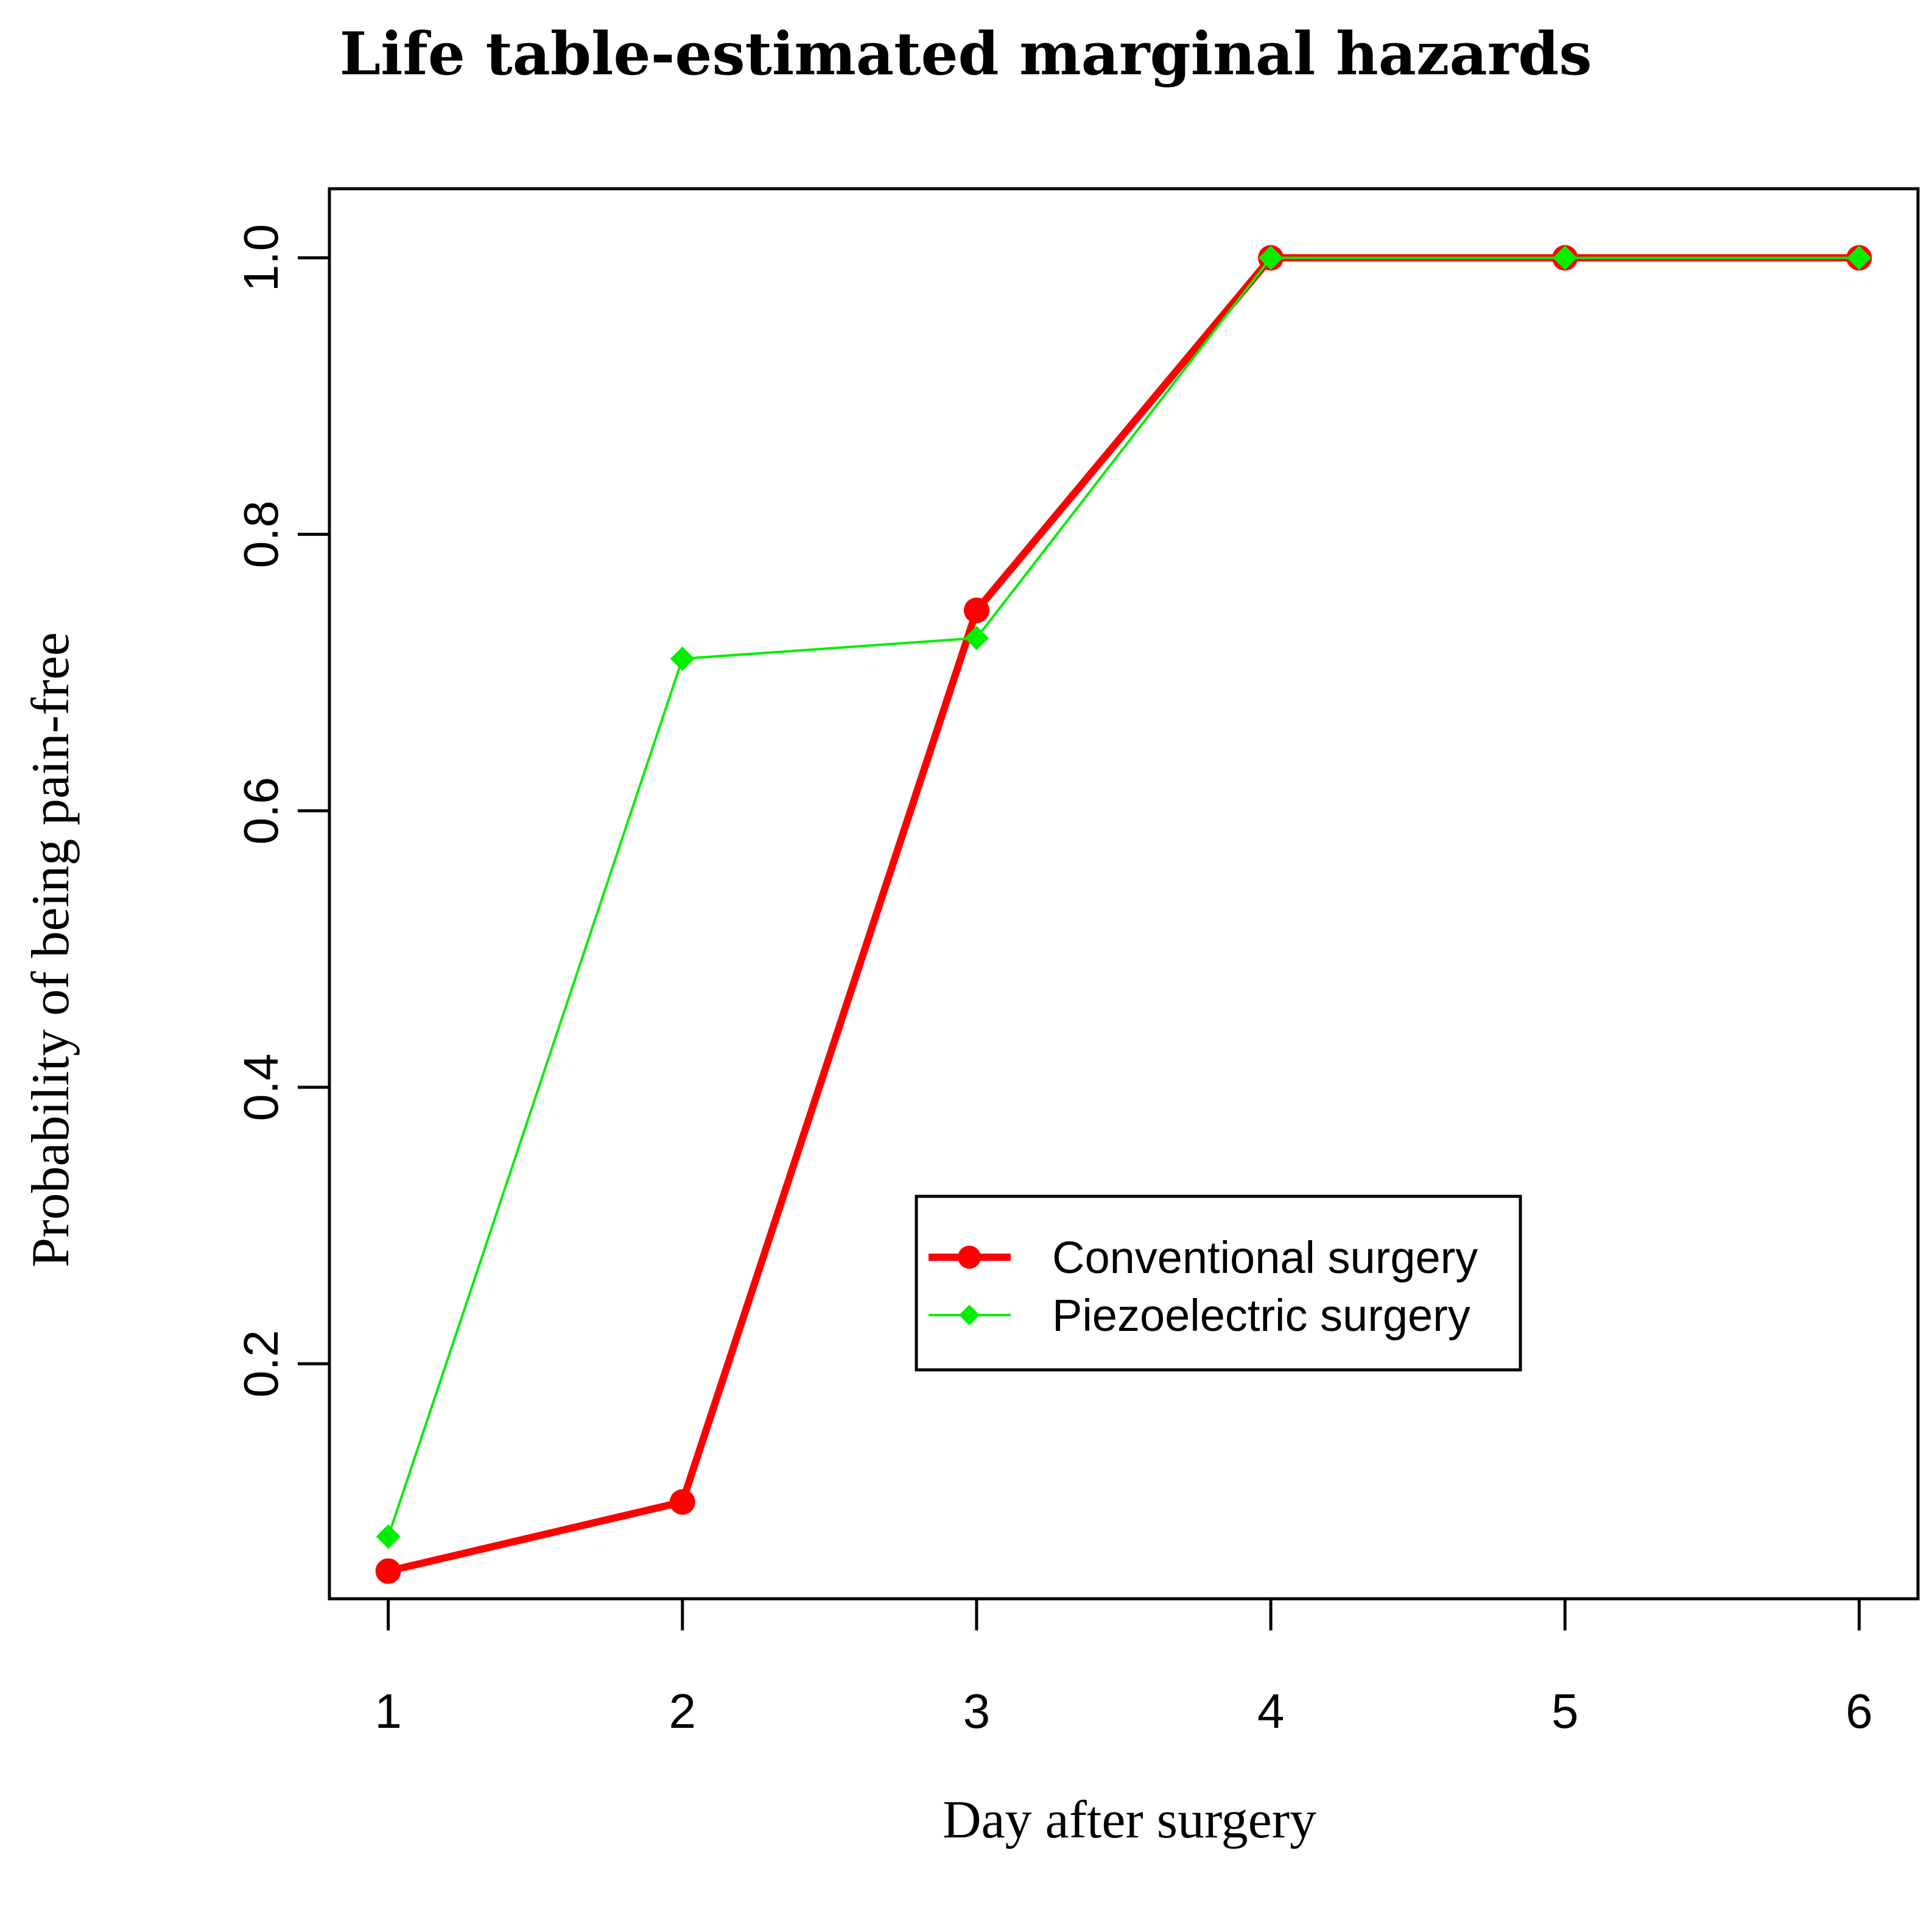 The width and height of the screenshot is (1932, 1905). Describe the element at coordinates (1271, 1711) in the screenshot. I see `x-tick-label: 4` at that location.